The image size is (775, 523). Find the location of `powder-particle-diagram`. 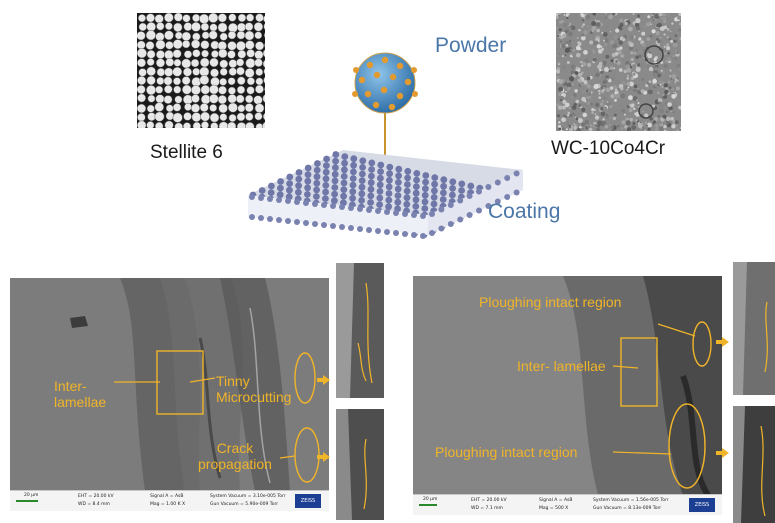

powder-particle-diagram is located at coordinates (385, 115).